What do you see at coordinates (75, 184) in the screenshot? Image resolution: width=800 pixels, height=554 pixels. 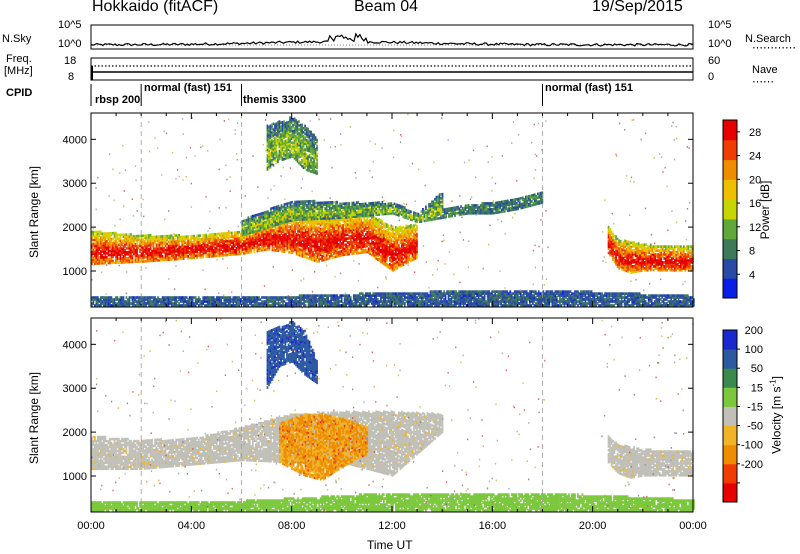 I see `power-ytick-label-2: 3000` at bounding box center [75, 184].